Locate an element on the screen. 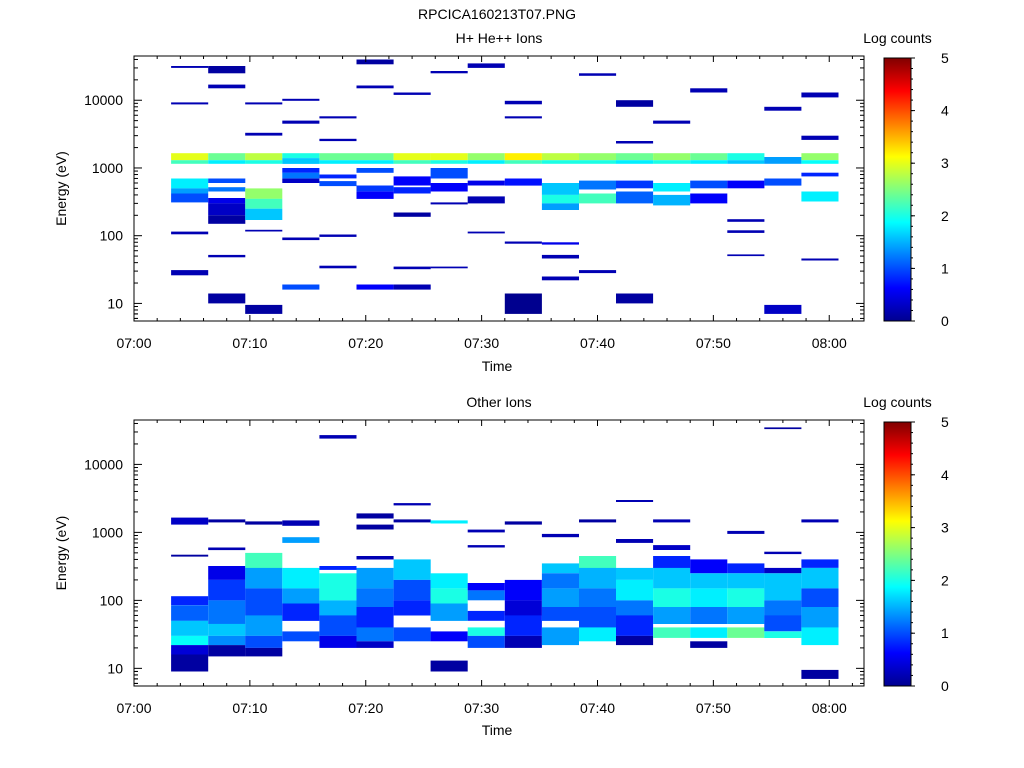  x-tick-label: 07:20 is located at coordinates (365, 343).